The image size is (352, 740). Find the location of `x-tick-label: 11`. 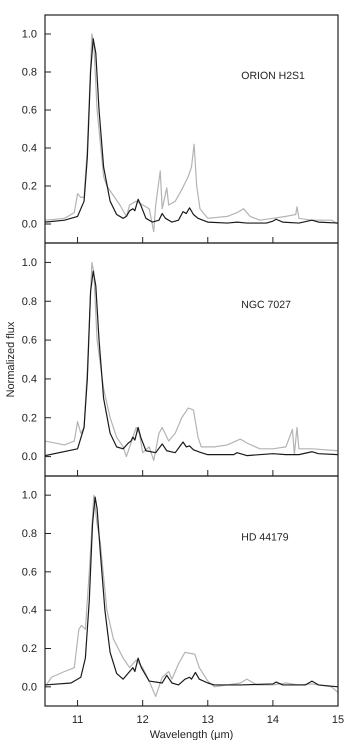

x-tick-label: 11 is located at coordinates (78, 720).